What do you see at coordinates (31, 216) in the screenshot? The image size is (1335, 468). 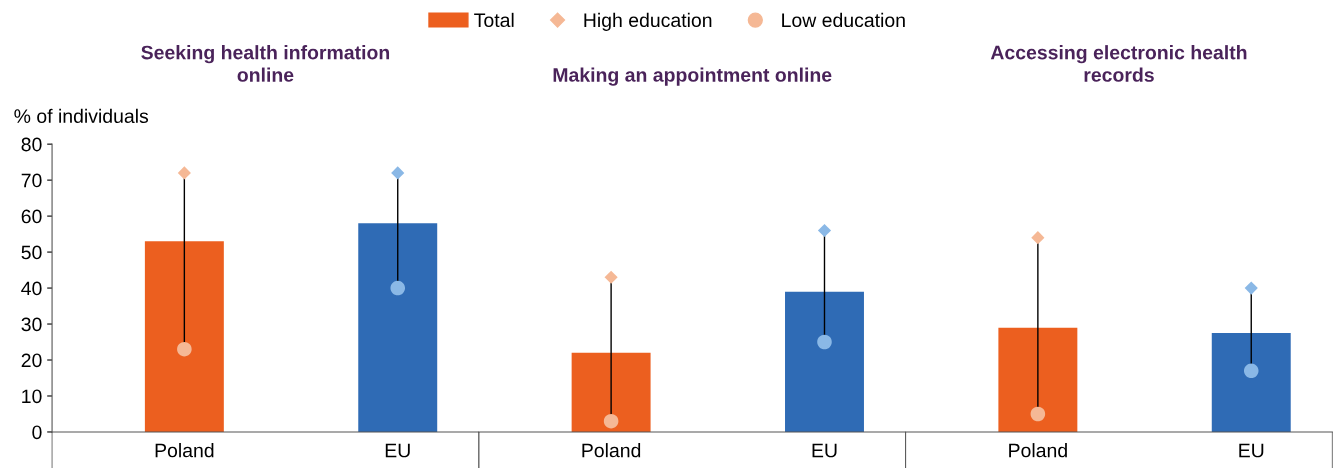 I see `y-tick-label: 60` at bounding box center [31, 216].